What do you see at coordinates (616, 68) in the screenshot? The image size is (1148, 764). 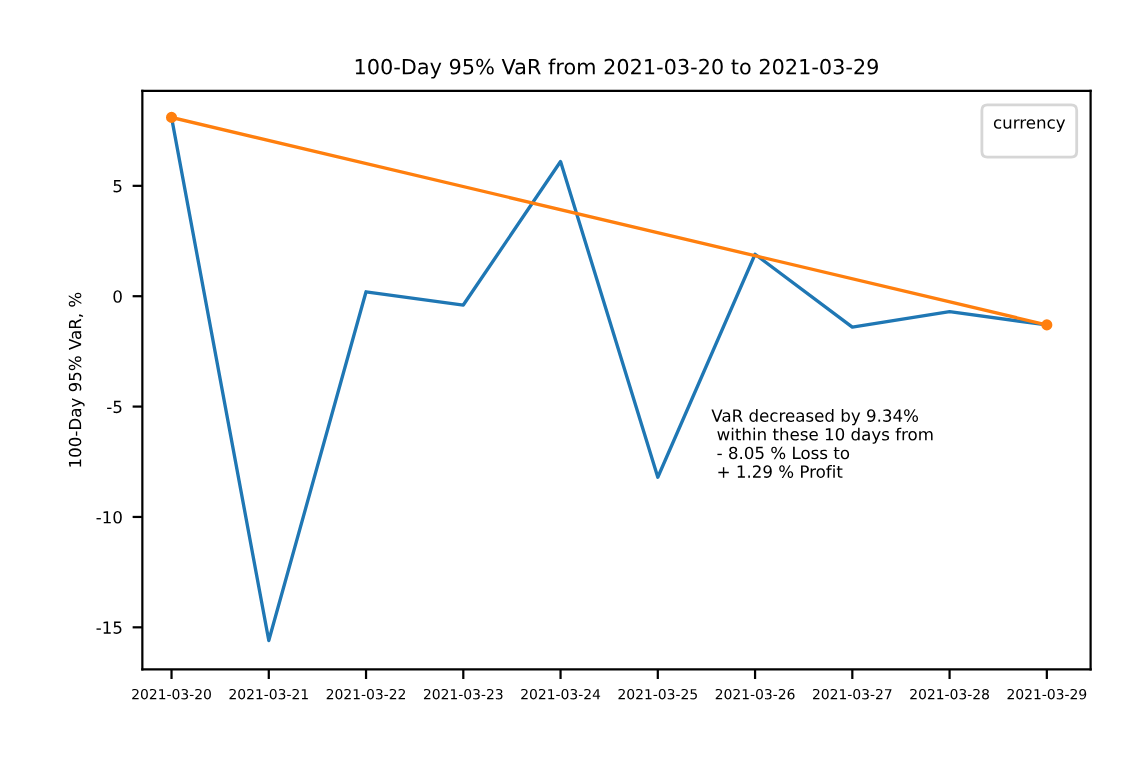 I see `chart-title: 100-Day 95% VaR from 2021-03-20 to 2021-03-29` at bounding box center [616, 68].